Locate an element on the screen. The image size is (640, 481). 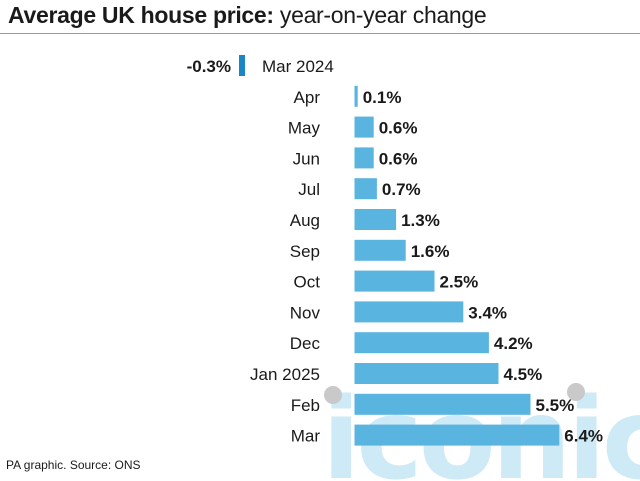
value-label: -0.3% is located at coordinates (209, 66).